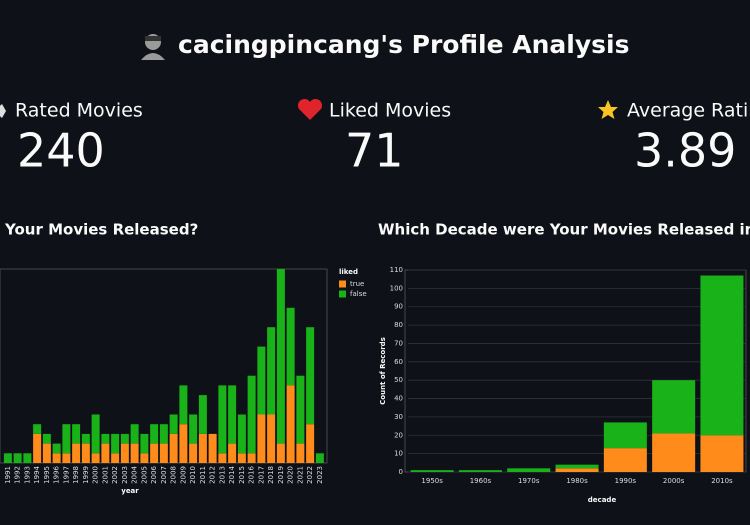 Image resolution: width=750 pixels, height=525 pixels. Describe the element at coordinates (401, 472) in the screenshot. I see `y-tick-label: 0` at that location.